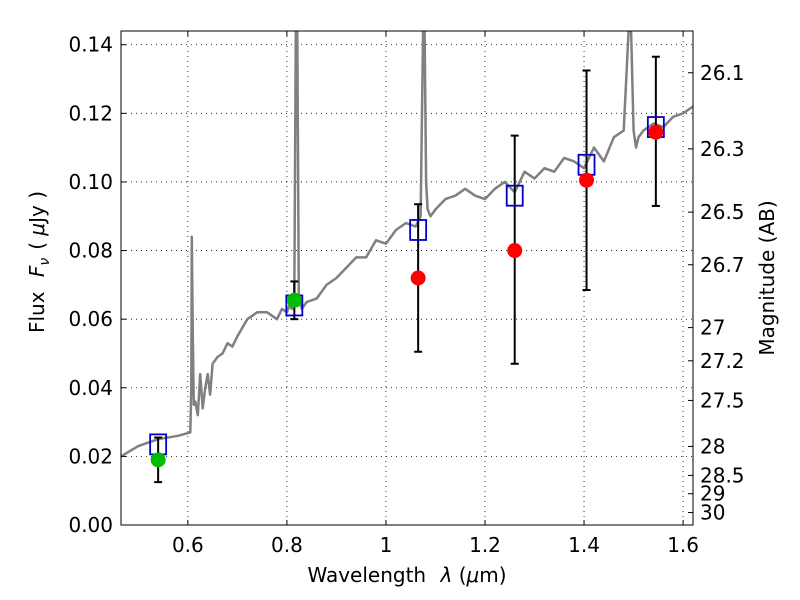 The image size is (800, 600). What do you see at coordinates (712, 494) in the screenshot?
I see `magnitude-tick-label: 29` at bounding box center [712, 494].